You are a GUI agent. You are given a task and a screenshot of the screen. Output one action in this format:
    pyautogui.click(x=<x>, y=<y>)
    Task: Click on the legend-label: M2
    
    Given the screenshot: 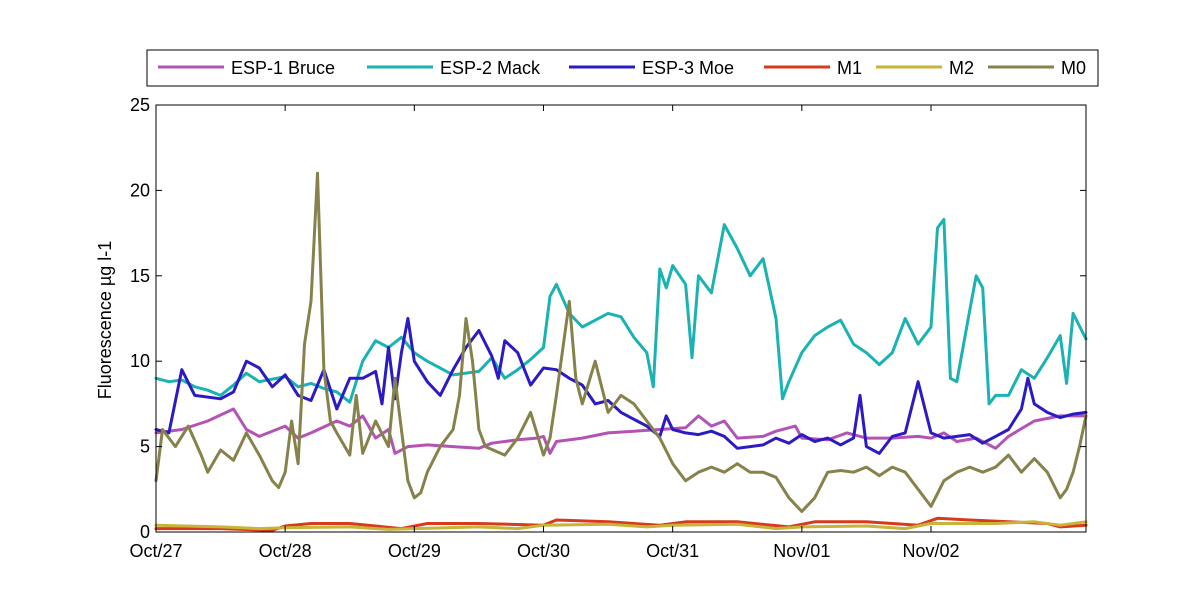 What is the action you would take?
    pyautogui.click(x=961, y=68)
    